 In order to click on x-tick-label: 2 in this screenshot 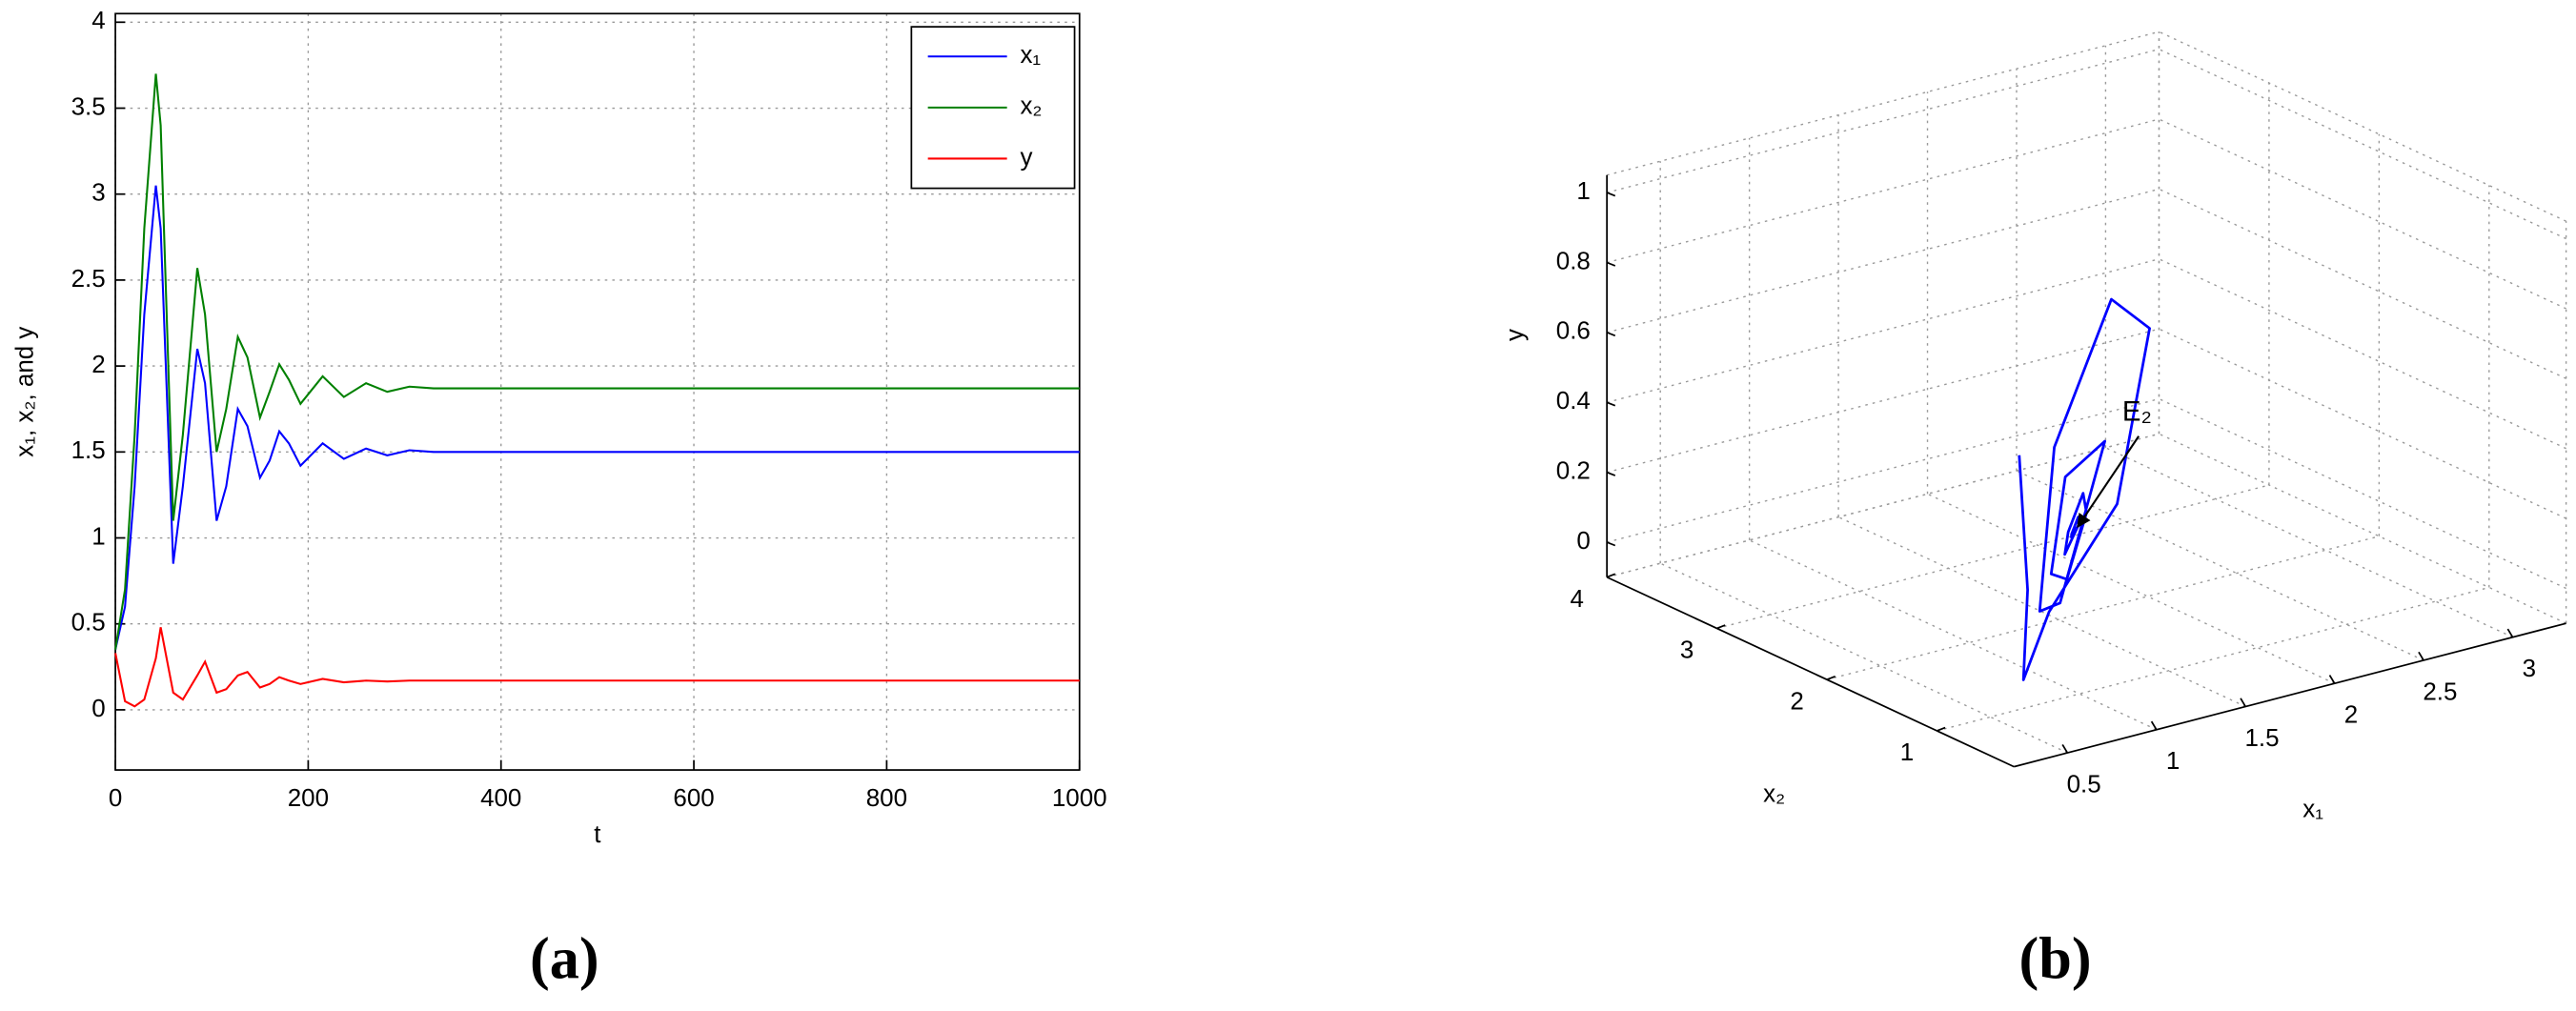, I will do `click(2351, 715)`.